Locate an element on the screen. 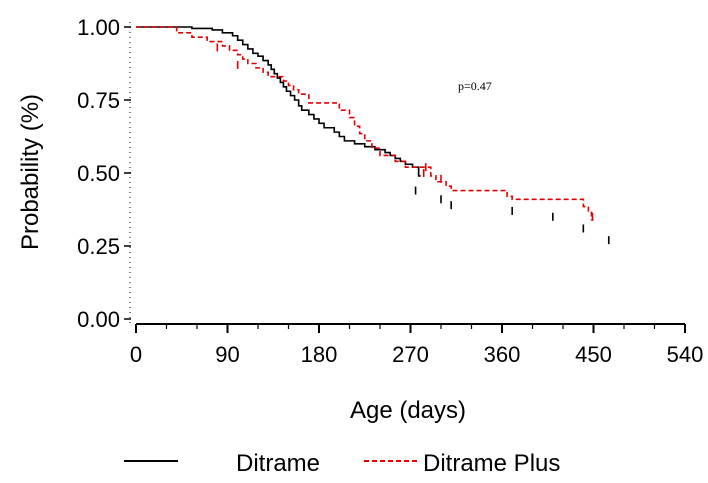 This screenshot has width=708, height=483. y-tick-label: 0.75 is located at coordinates (98, 100).